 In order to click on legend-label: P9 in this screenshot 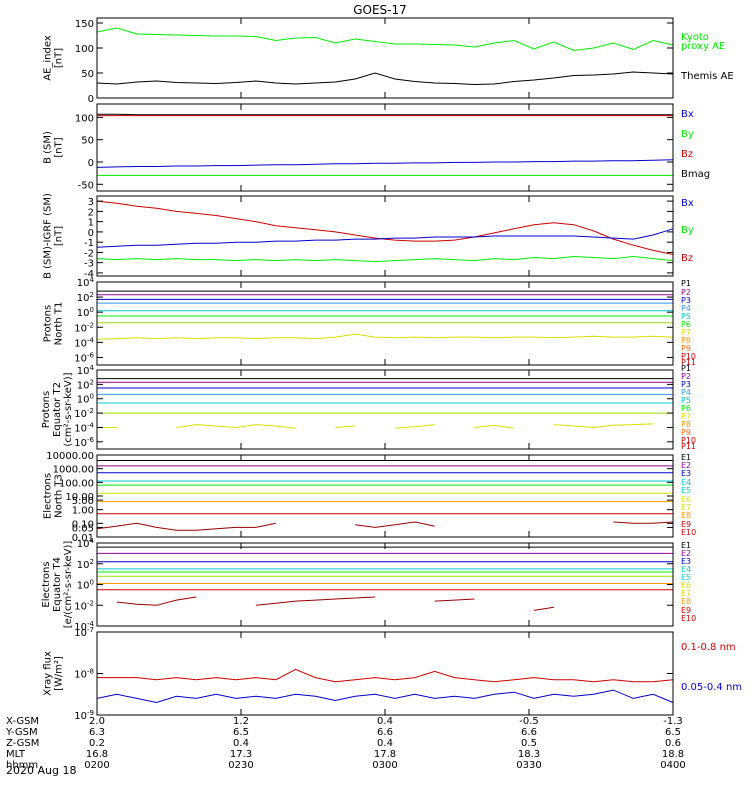, I will do `click(686, 348)`.